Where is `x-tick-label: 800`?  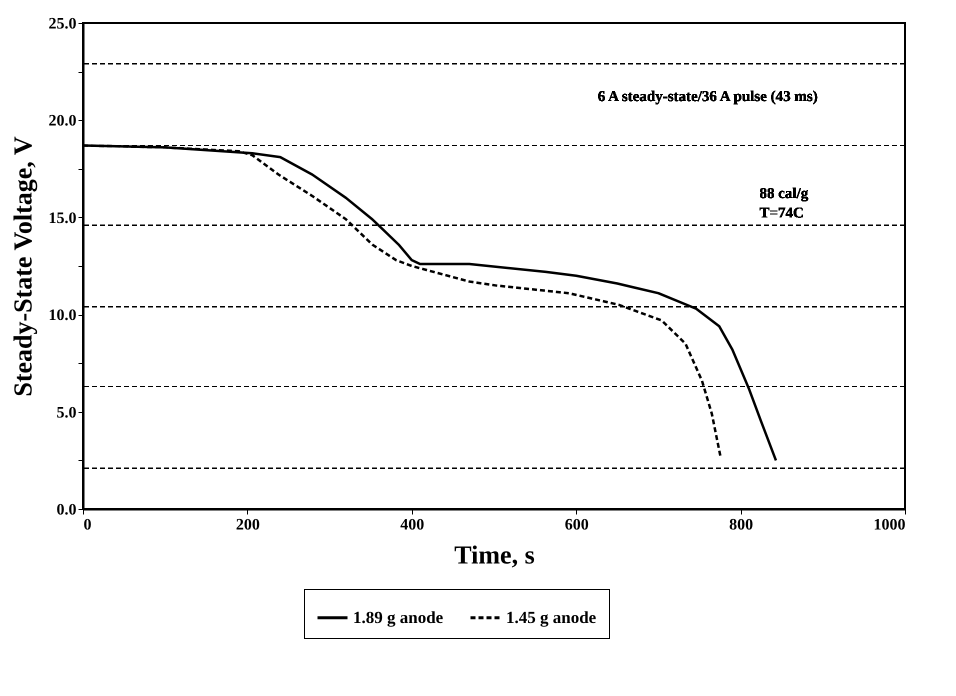 x-tick-label: 800 is located at coordinates (741, 525).